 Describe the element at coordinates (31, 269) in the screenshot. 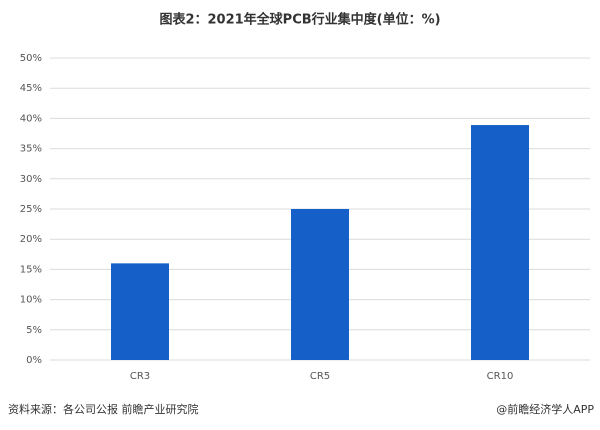

I see `y-tick-label: 15%` at that location.